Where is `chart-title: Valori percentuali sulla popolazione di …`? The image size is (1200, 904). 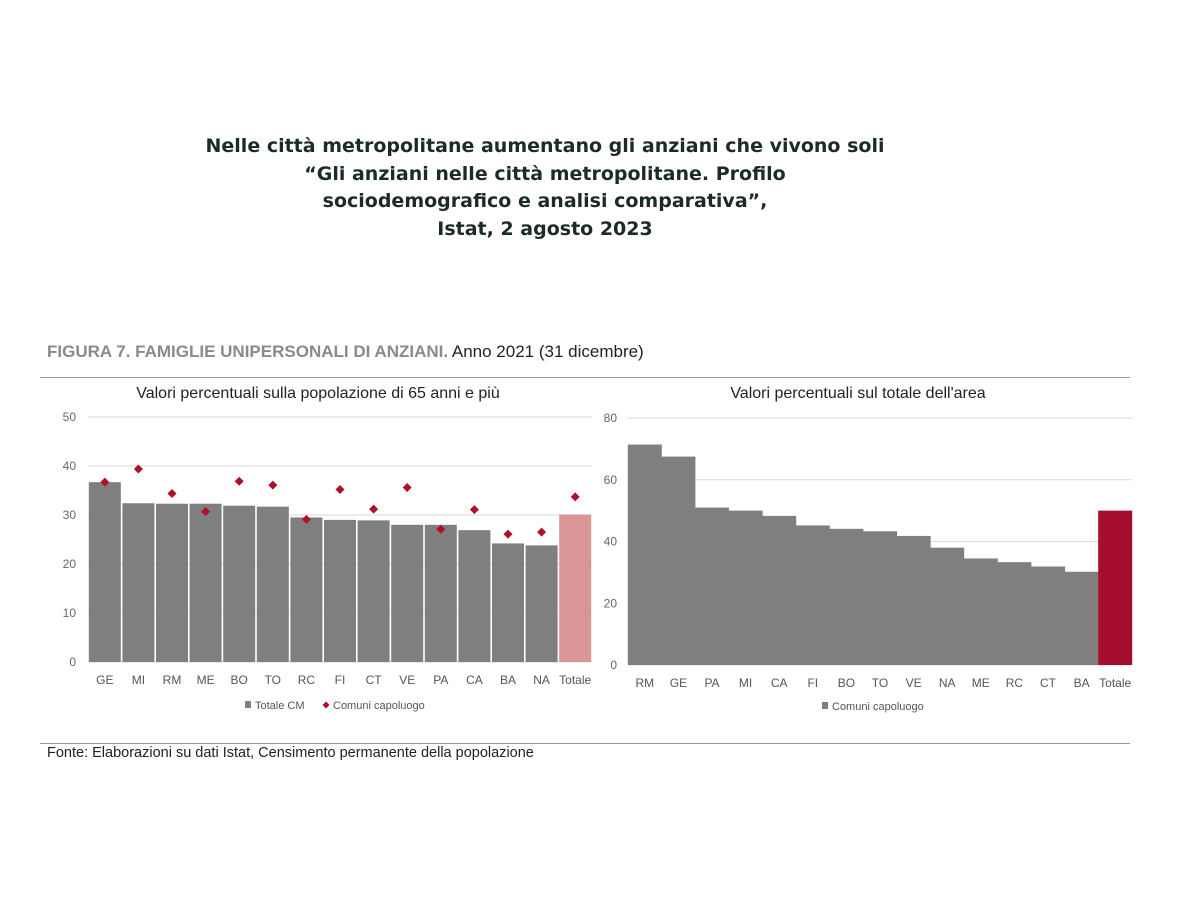
chart-title: Valori percentuali sulla popolazione di … is located at coordinates (318, 393).